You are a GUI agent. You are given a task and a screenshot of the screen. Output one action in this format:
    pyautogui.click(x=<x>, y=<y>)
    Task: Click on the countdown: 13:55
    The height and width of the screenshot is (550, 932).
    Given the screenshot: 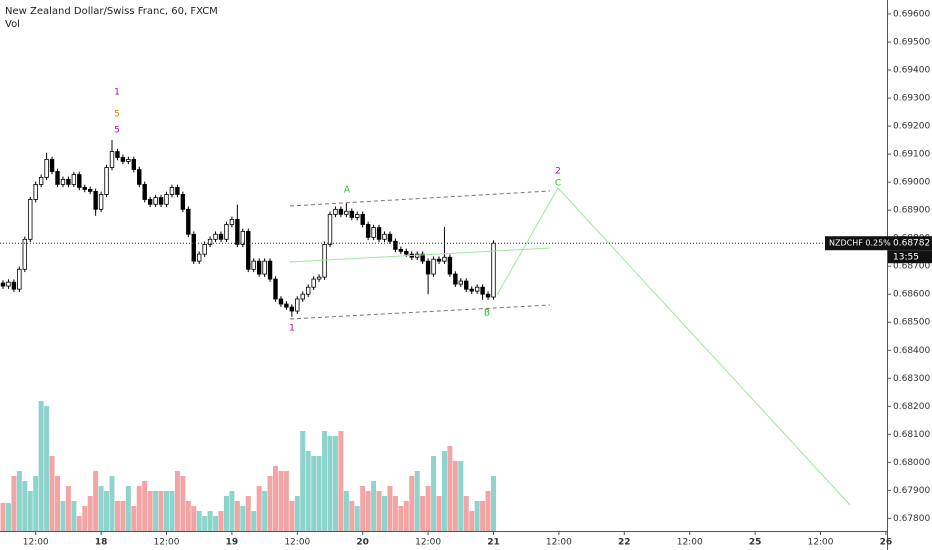 What is the action you would take?
    pyautogui.click(x=906, y=258)
    